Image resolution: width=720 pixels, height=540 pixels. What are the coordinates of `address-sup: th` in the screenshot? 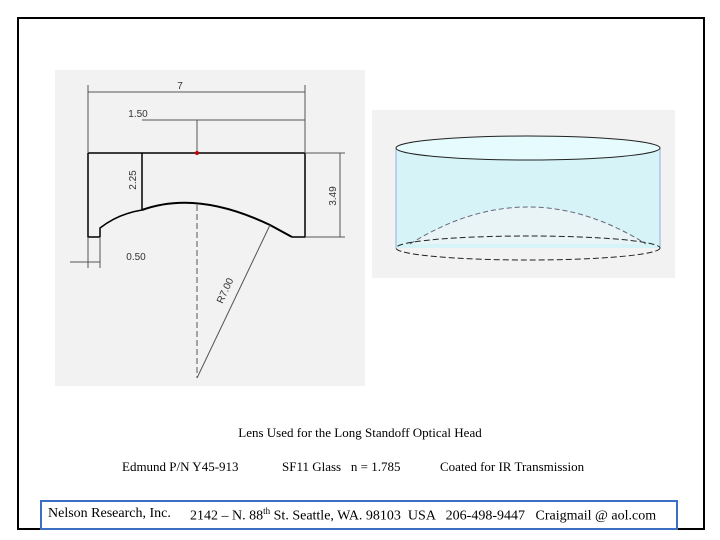 It's located at (267, 511).